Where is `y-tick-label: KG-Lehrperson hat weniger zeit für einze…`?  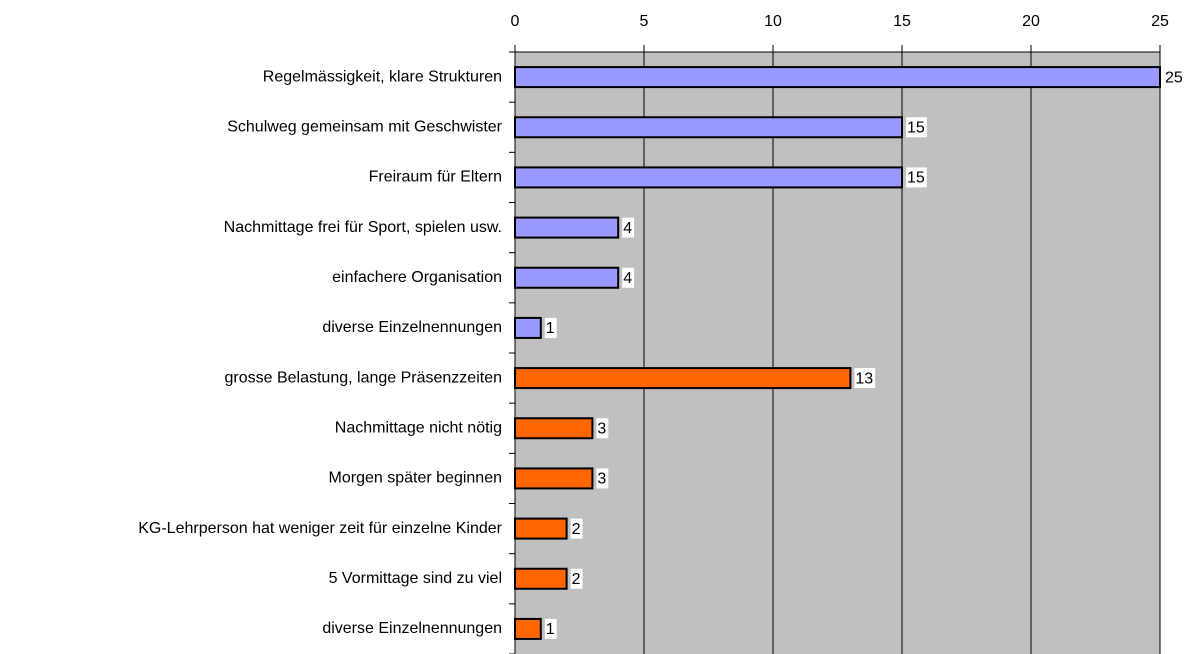
y-tick-label: KG-Lehrperson hat weniger zeit für einze… is located at coordinates (320, 528).